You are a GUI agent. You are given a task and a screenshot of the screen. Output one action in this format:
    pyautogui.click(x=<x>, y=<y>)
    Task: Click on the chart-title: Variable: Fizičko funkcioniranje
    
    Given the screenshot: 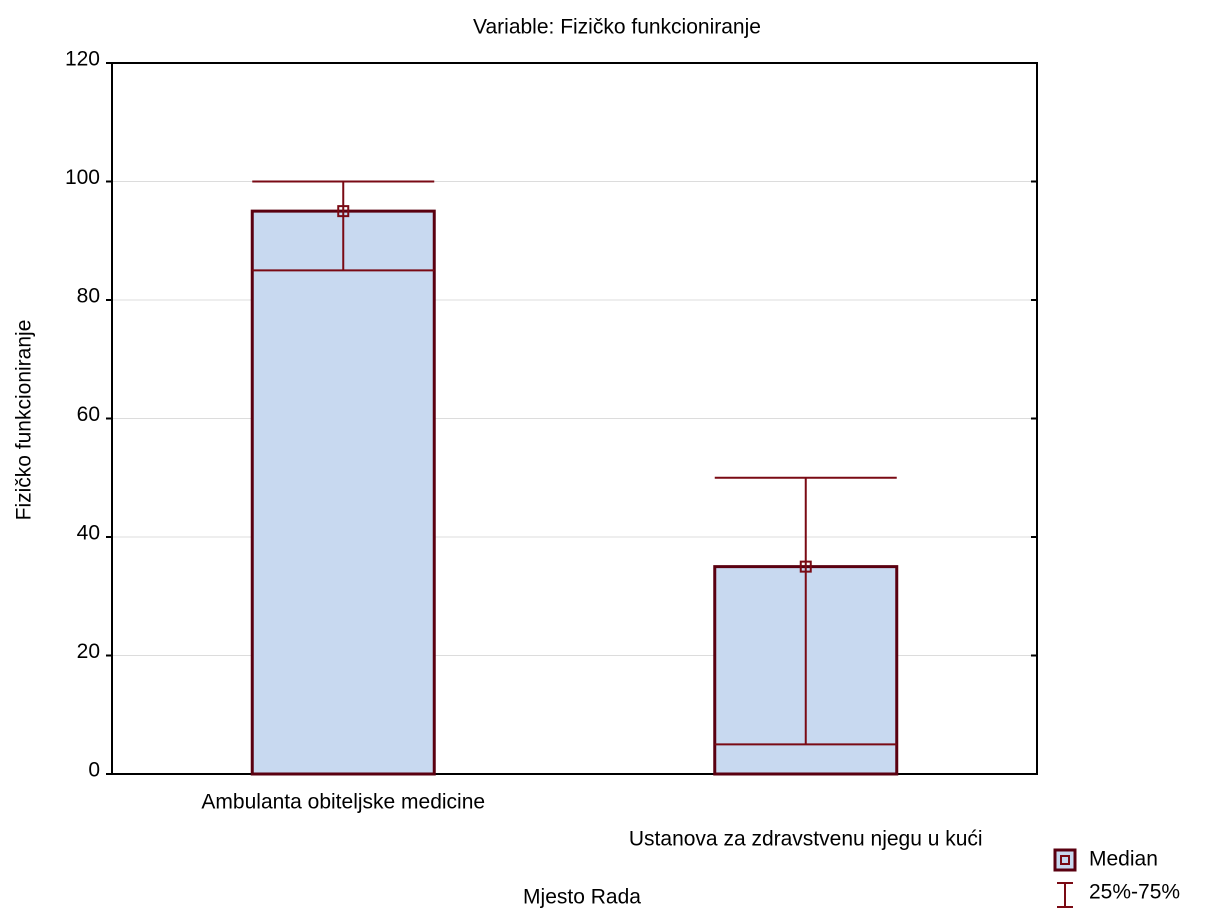 What is the action you would take?
    pyautogui.click(x=617, y=27)
    